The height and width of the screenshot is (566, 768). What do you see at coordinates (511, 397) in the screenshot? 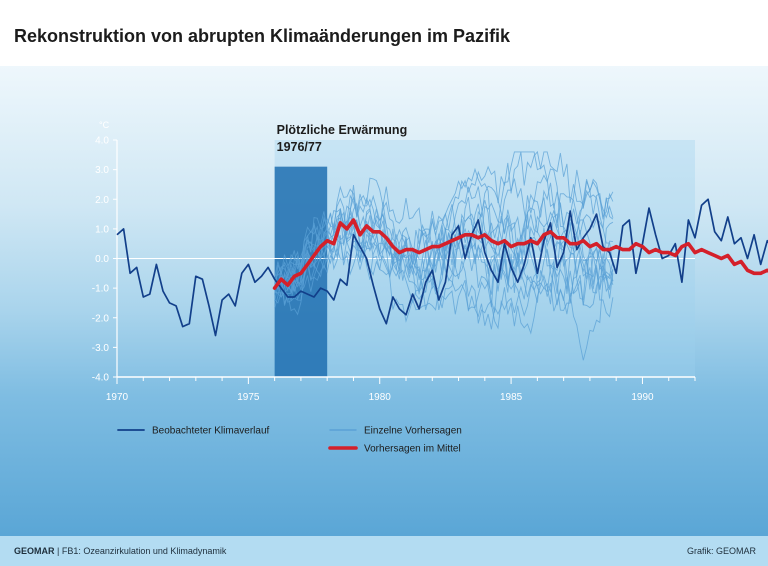
I see `x-tick-label: 1985` at bounding box center [511, 397].